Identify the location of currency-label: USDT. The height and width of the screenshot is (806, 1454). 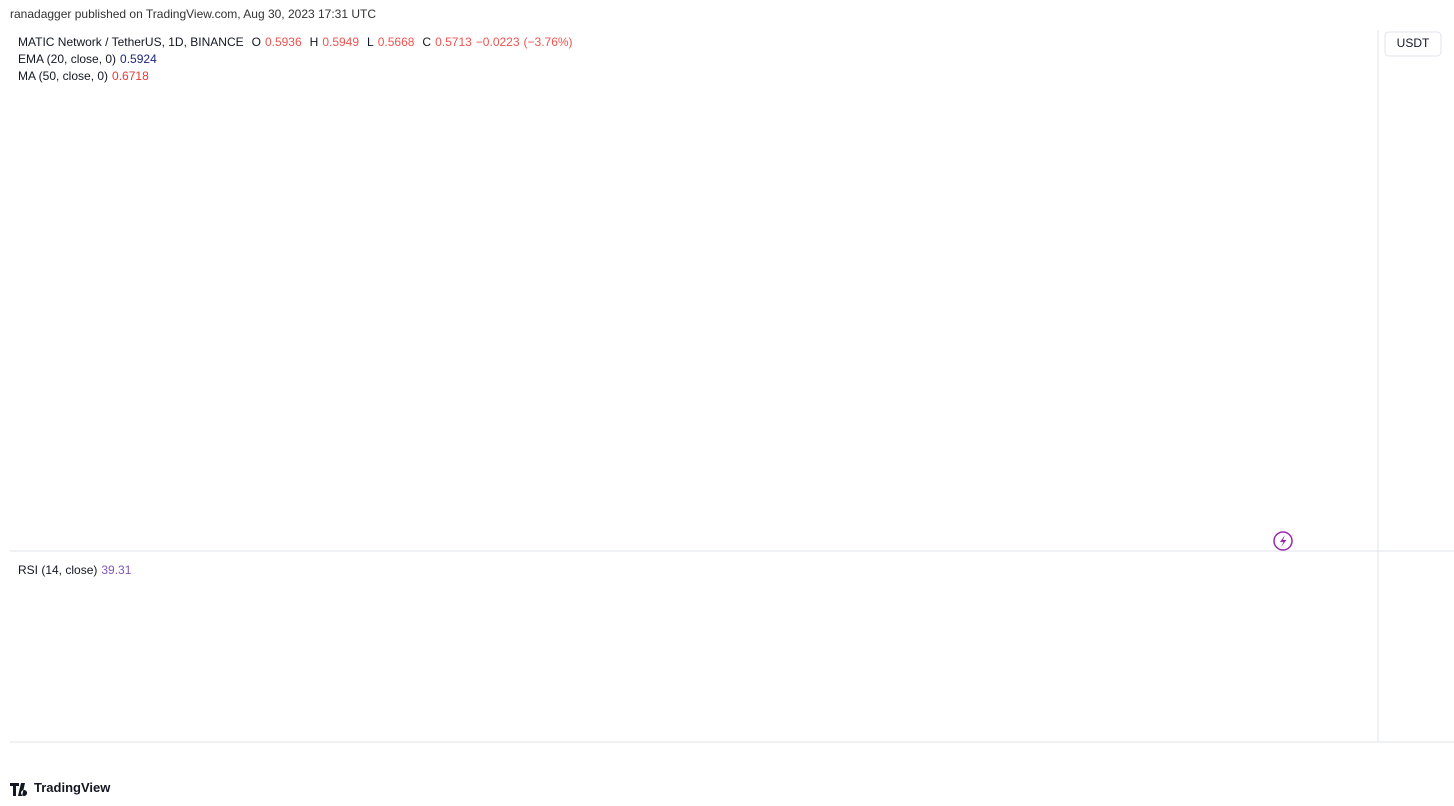
(1413, 43).